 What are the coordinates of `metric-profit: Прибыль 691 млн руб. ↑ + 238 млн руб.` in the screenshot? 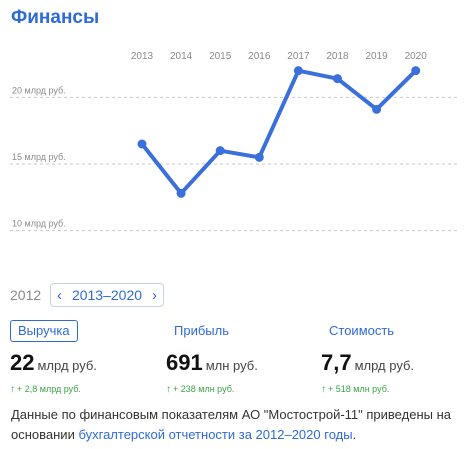 It's located at (212, 357).